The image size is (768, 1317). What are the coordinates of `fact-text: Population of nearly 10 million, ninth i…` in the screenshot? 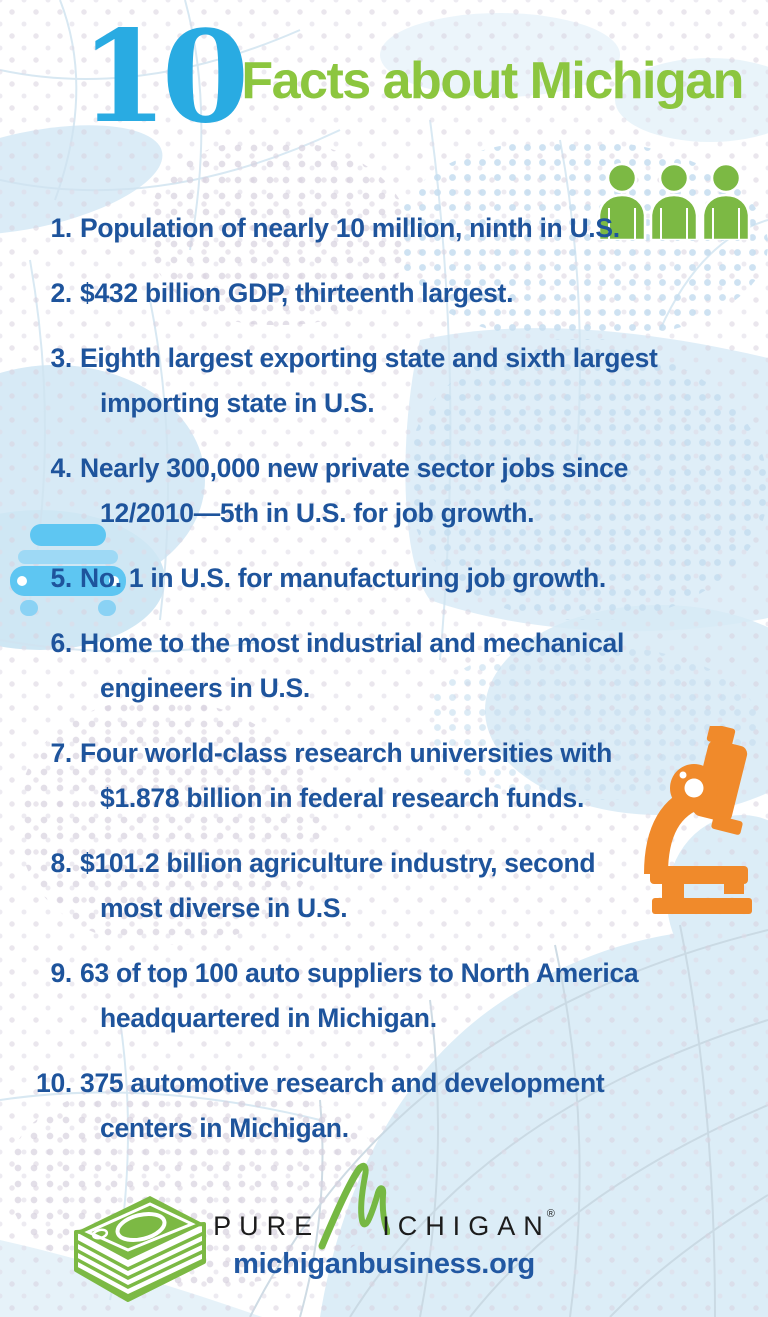 It's located at (350, 228).